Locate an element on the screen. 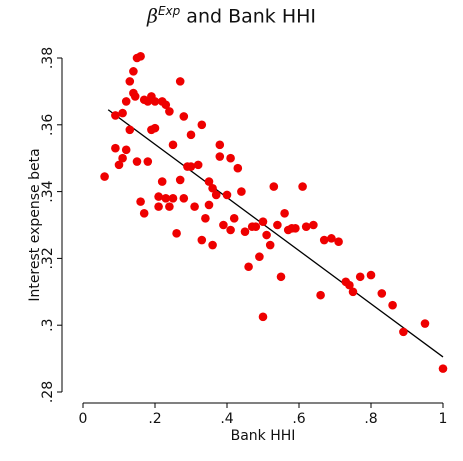 This screenshot has width=463, height=461. y-tick-label: .32 is located at coordinates (48, 258).